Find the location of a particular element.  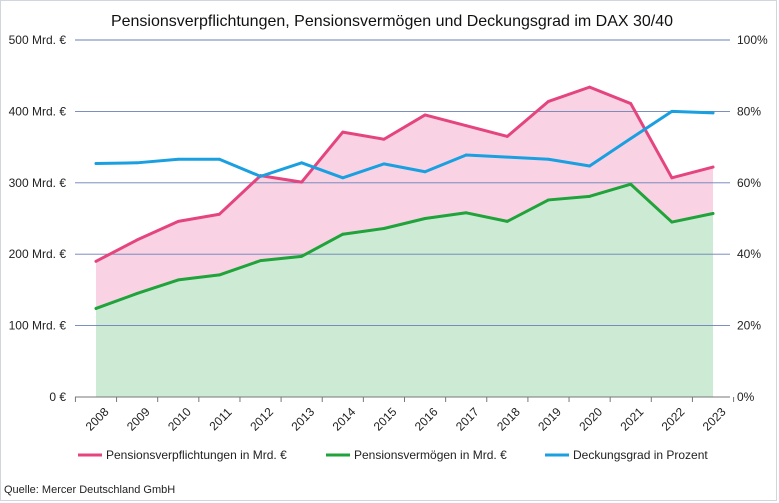

legend-label-1: Pensionsvermögen in Mrd. € is located at coordinates (430, 455).